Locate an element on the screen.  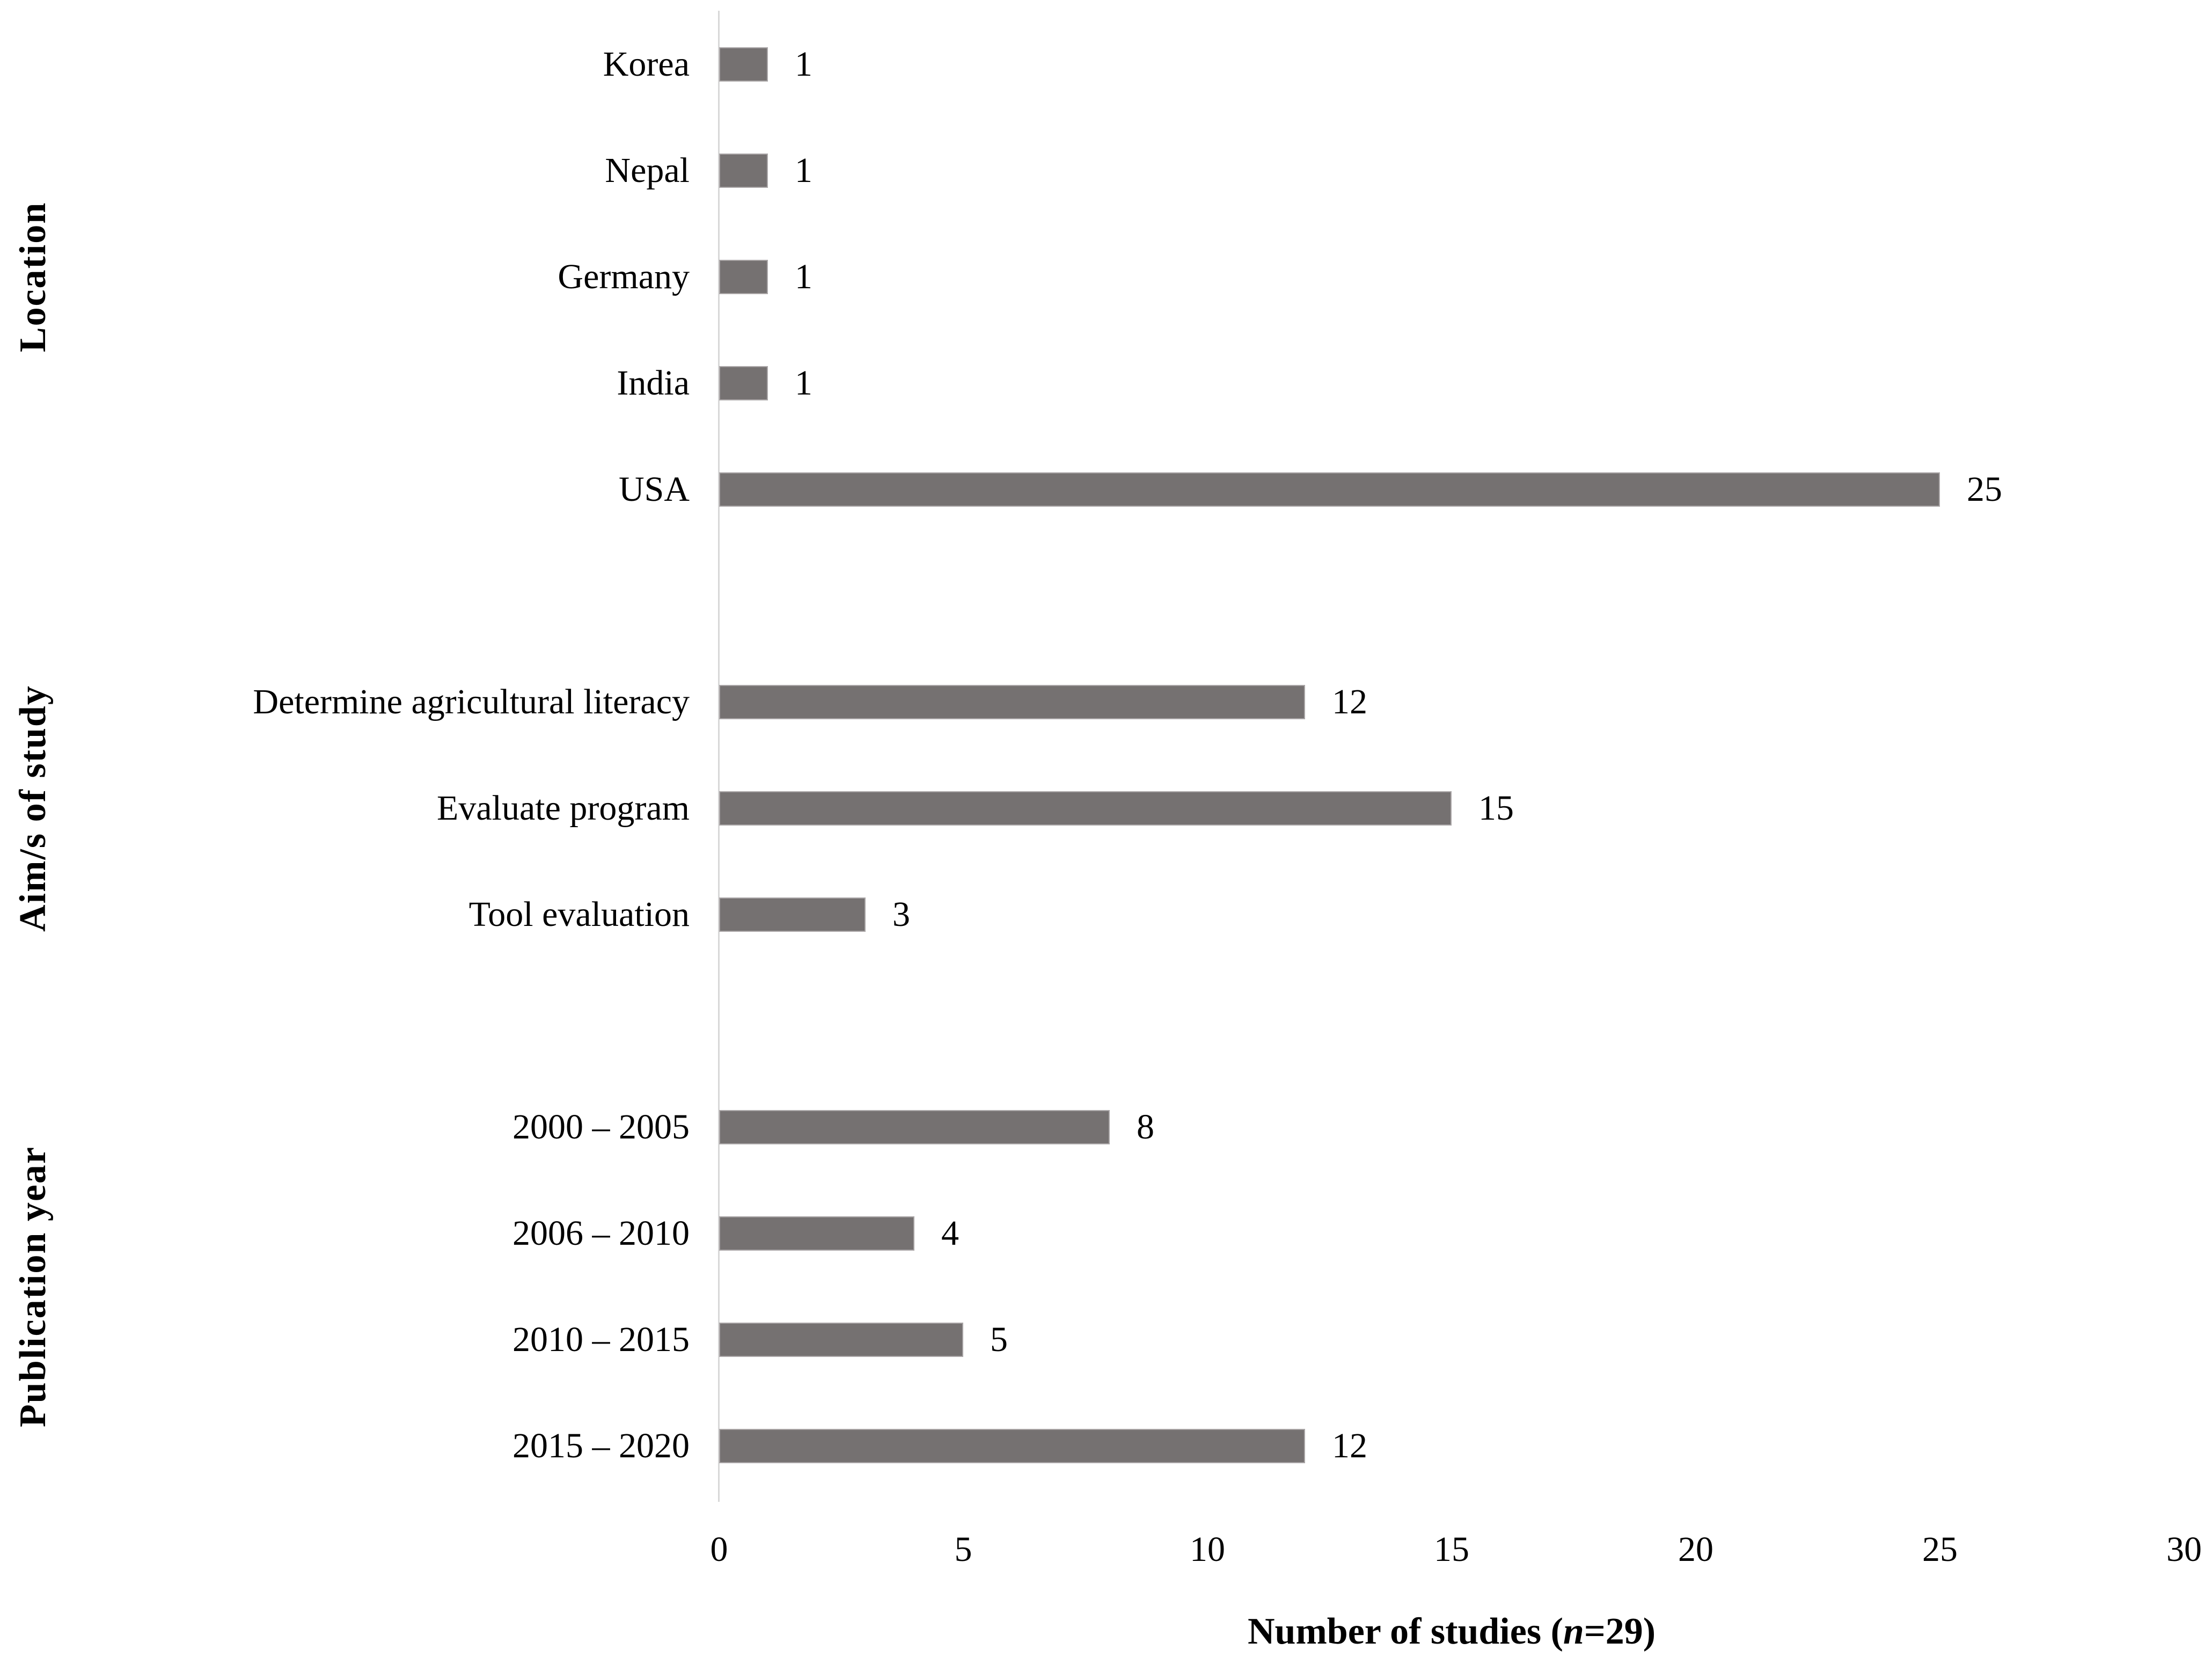
bar-determine-agricultural-literacy is located at coordinates (1012, 702).